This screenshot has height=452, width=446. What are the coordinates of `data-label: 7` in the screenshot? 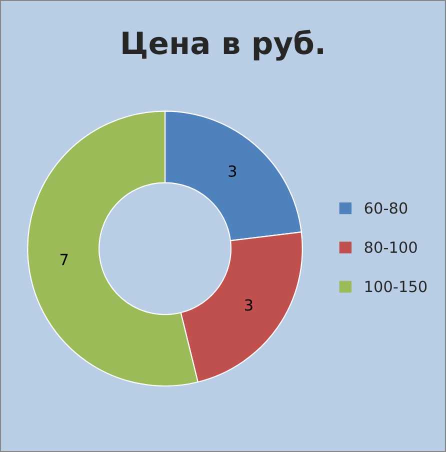 It's located at (64, 260).